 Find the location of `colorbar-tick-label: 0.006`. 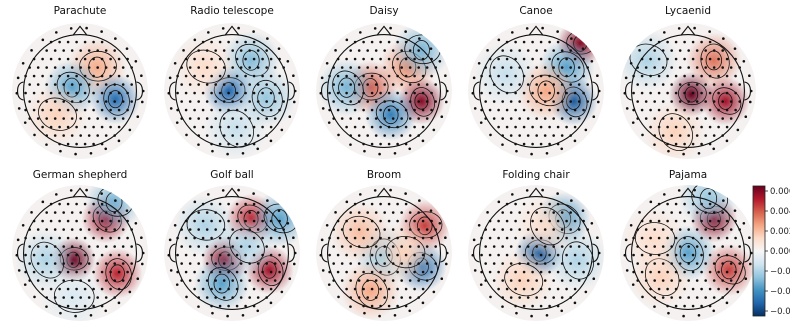

colorbar-tick-label: 0.006 is located at coordinates (780, 192).